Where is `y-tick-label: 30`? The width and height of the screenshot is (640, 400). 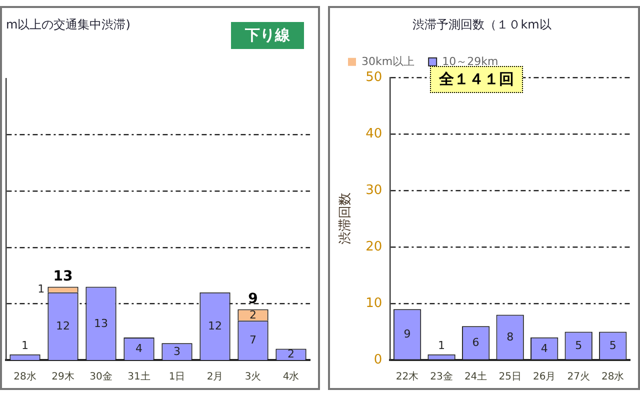 y-tick-label: 30 is located at coordinates (374, 190).